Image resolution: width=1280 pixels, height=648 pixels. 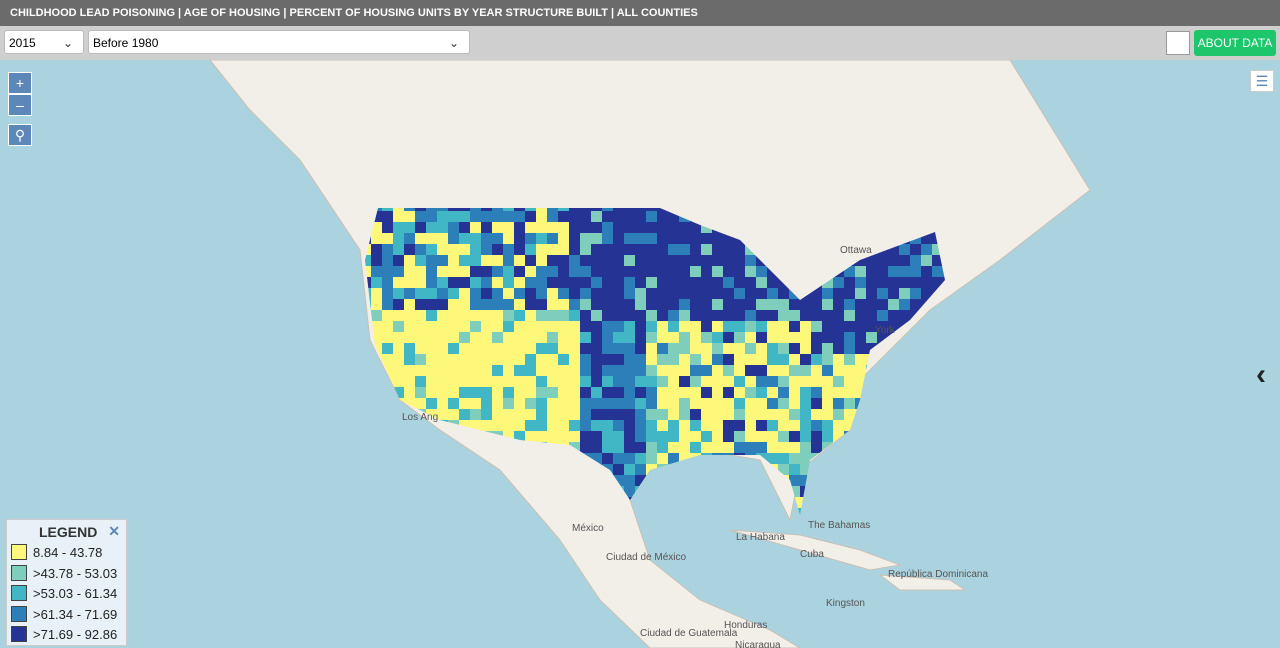 What do you see at coordinates (20, 105) in the screenshot?
I see `zoom-out: –` at bounding box center [20, 105].